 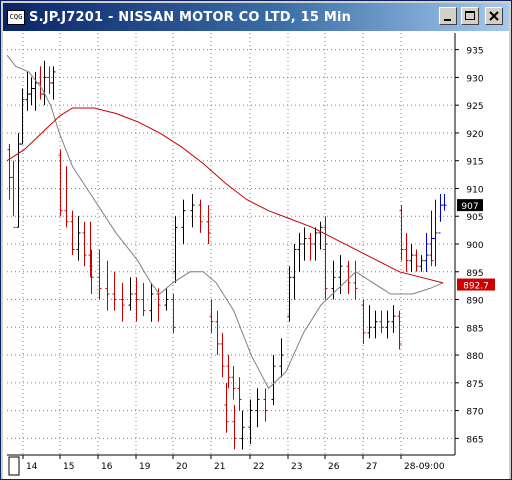 I want to click on x-tick-label: 28-09:00, so click(x=424, y=467).